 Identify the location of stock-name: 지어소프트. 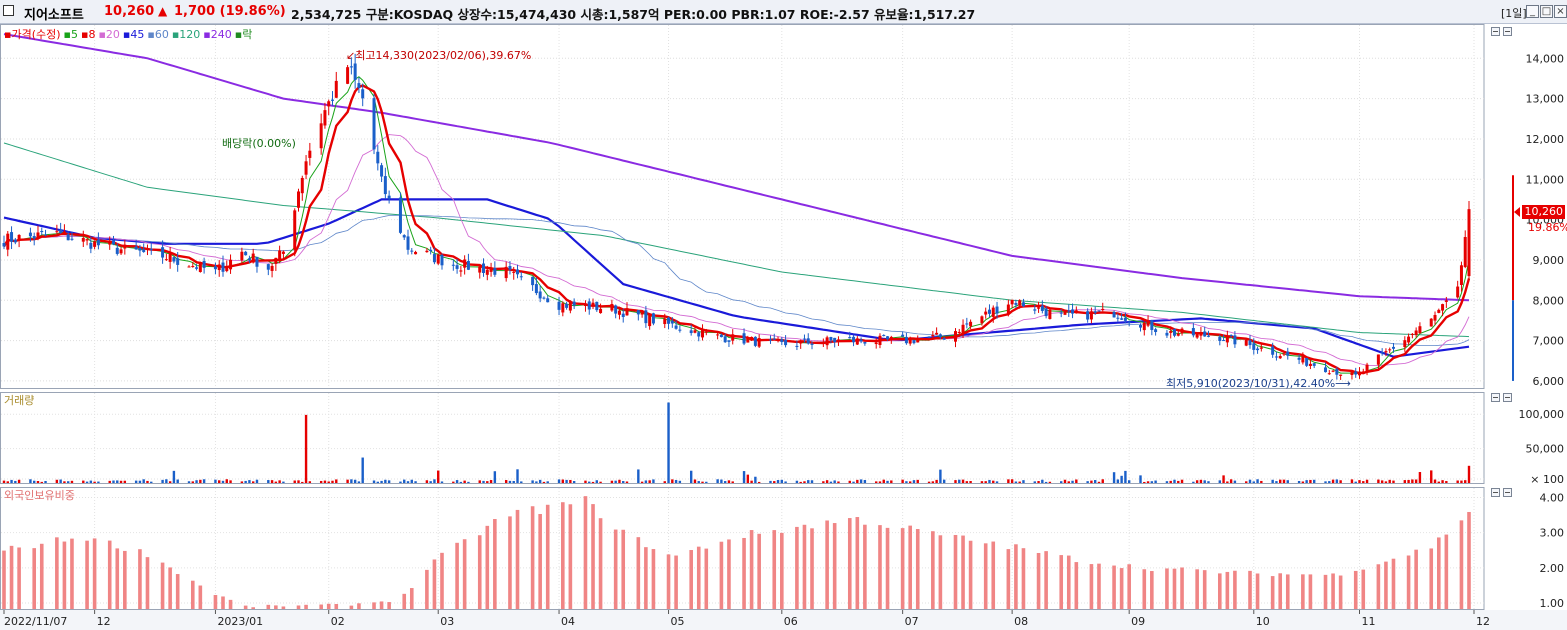
(54, 15).